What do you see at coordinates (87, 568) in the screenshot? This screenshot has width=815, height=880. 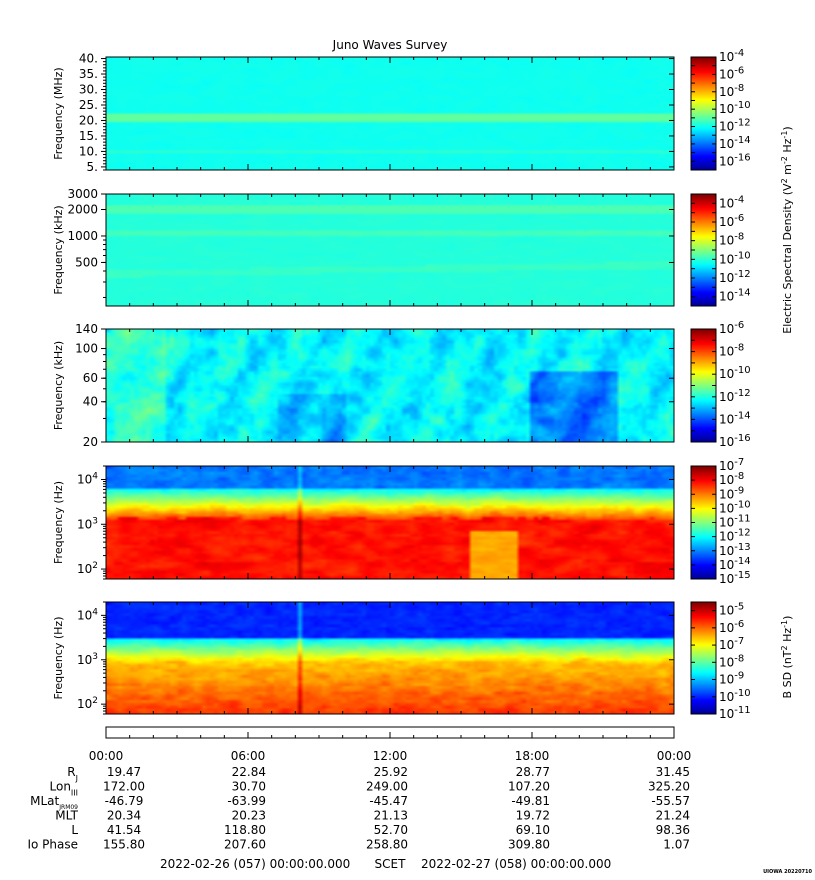 I see `y-tick-label: 10²` at bounding box center [87, 568].